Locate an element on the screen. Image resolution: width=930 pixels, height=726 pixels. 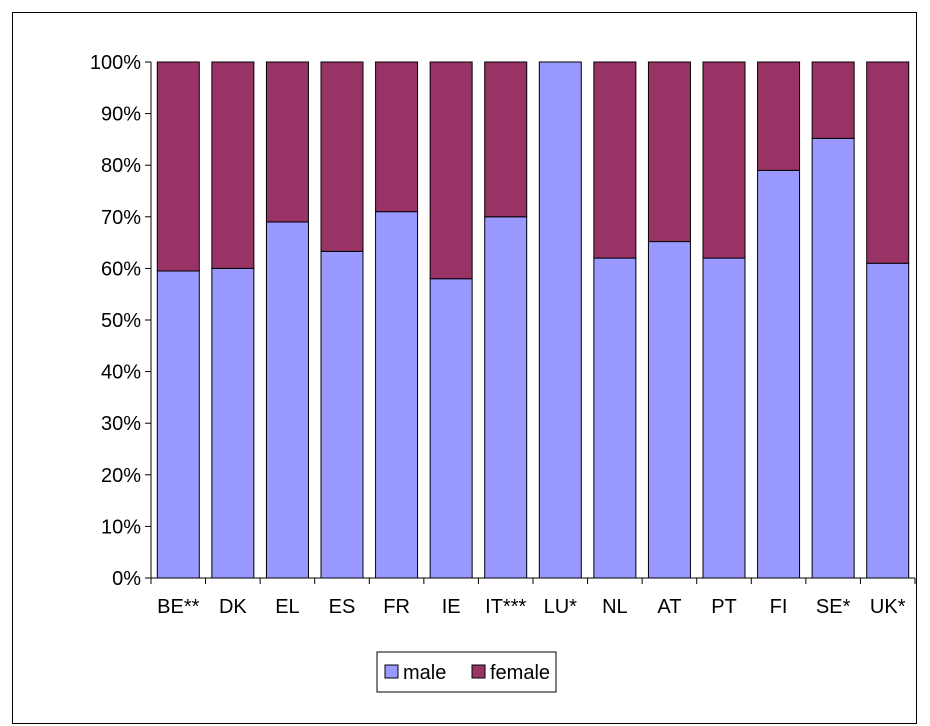
bar-male-NL is located at coordinates (615, 418).